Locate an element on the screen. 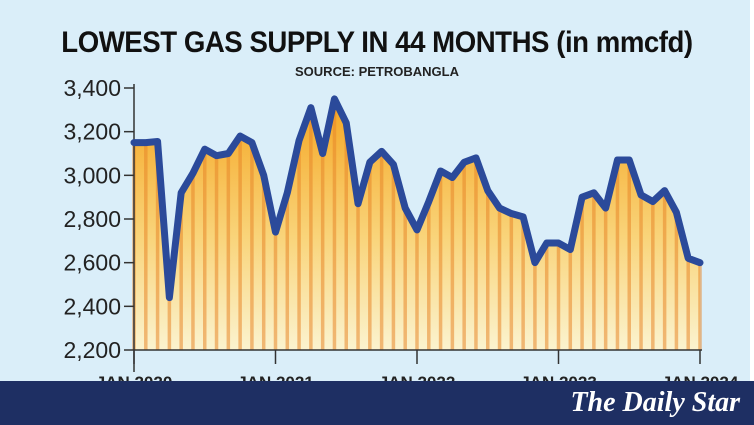  y-tick-label: 3,200 is located at coordinates (92, 132).